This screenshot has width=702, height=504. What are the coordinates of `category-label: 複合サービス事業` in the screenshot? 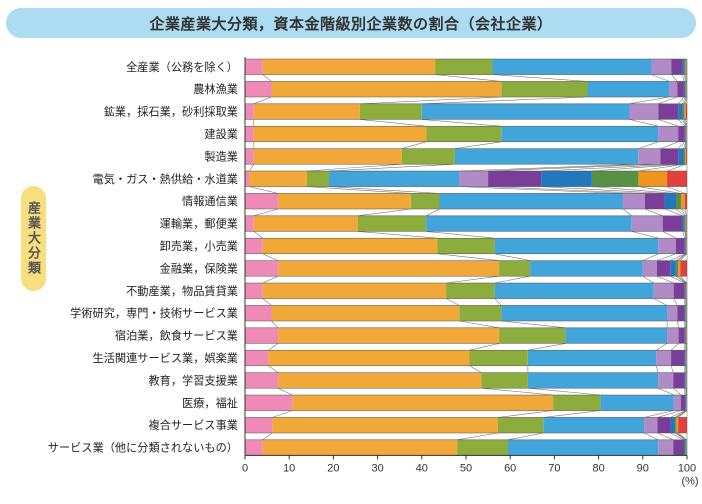 It's located at (193, 425).